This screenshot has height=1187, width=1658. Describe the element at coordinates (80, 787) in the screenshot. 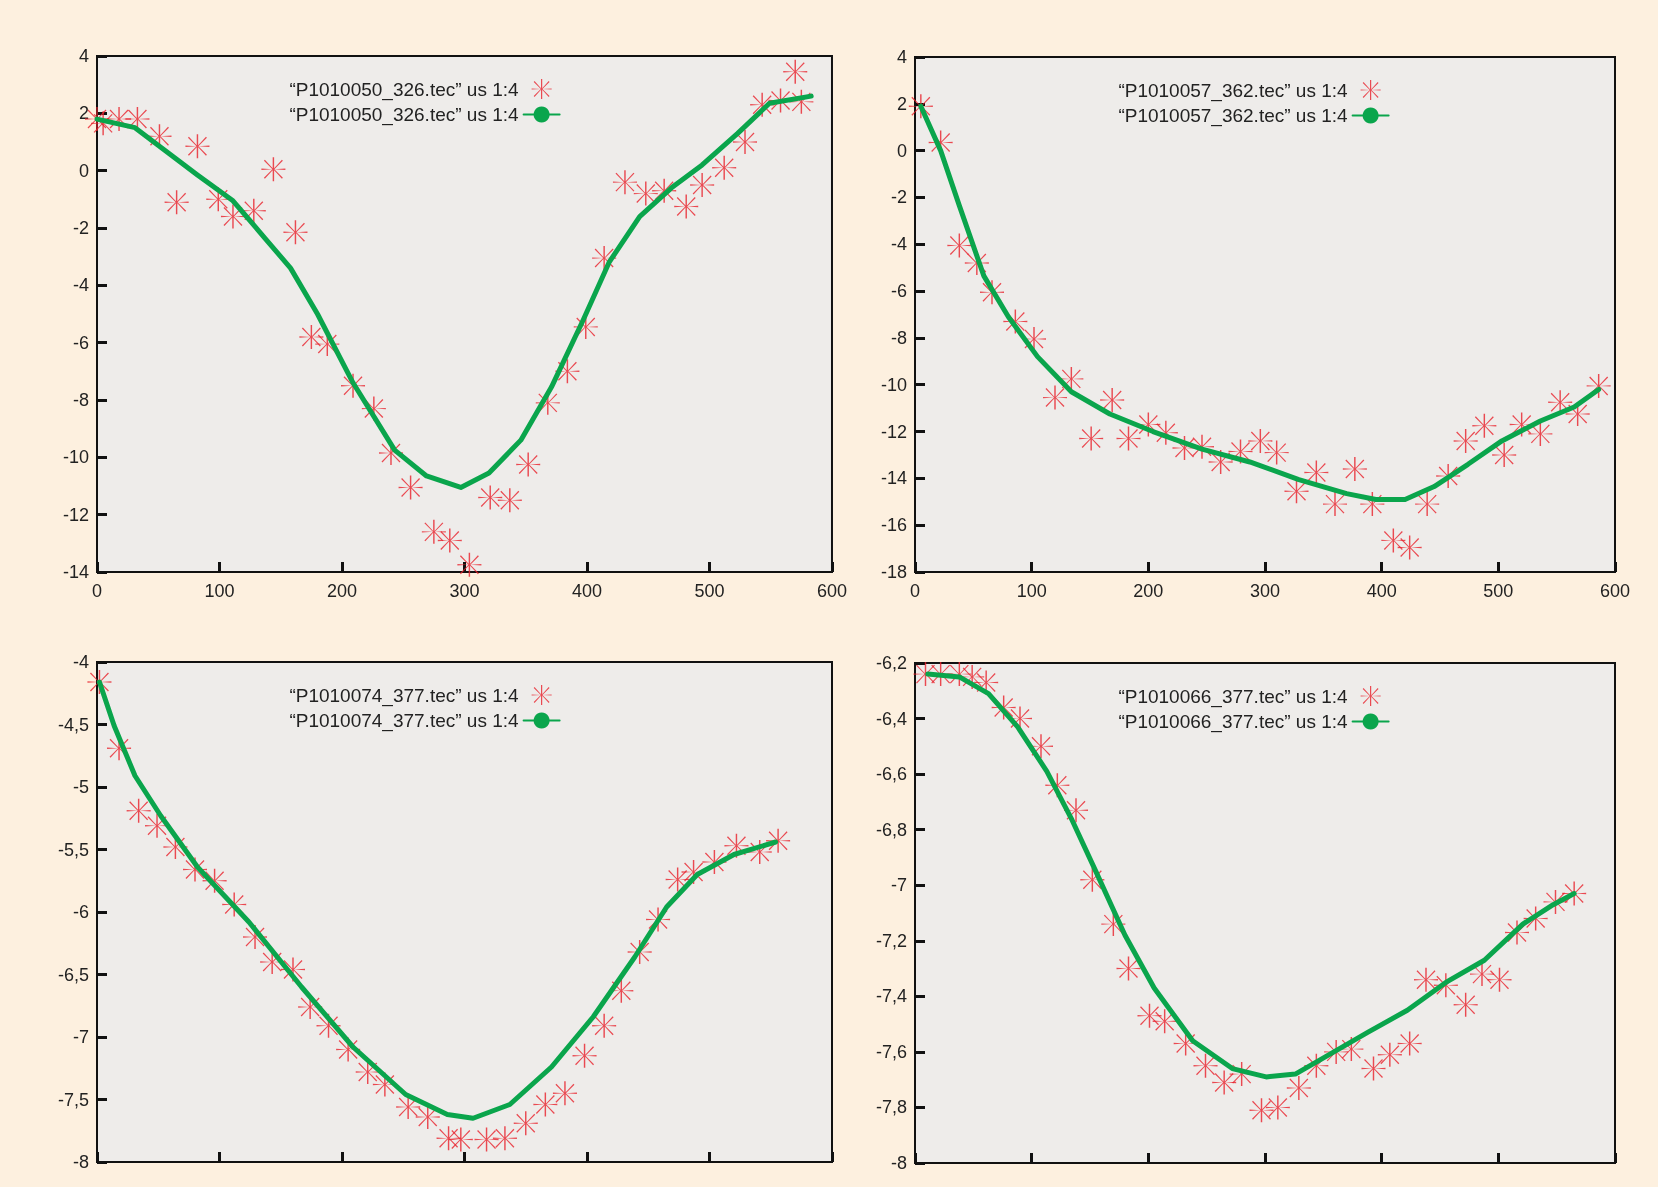

I see `y-tick-label: -5` at that location.